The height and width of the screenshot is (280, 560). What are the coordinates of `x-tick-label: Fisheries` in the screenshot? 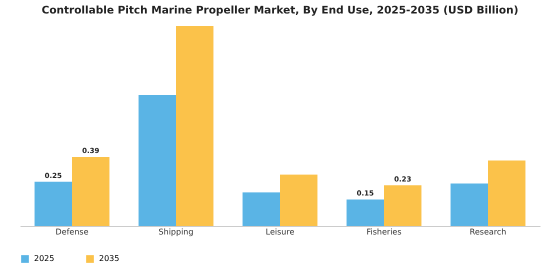 It's located at (384, 232).